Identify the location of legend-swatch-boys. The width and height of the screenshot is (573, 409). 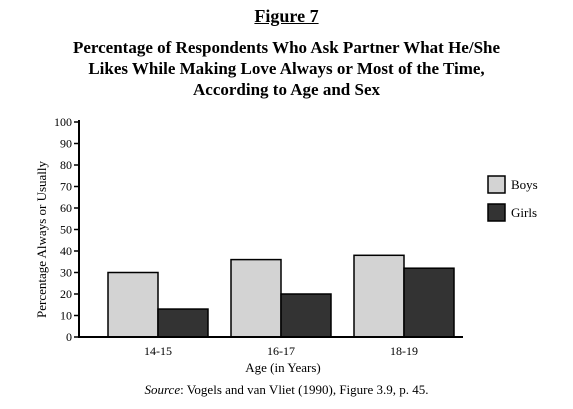
(496, 184).